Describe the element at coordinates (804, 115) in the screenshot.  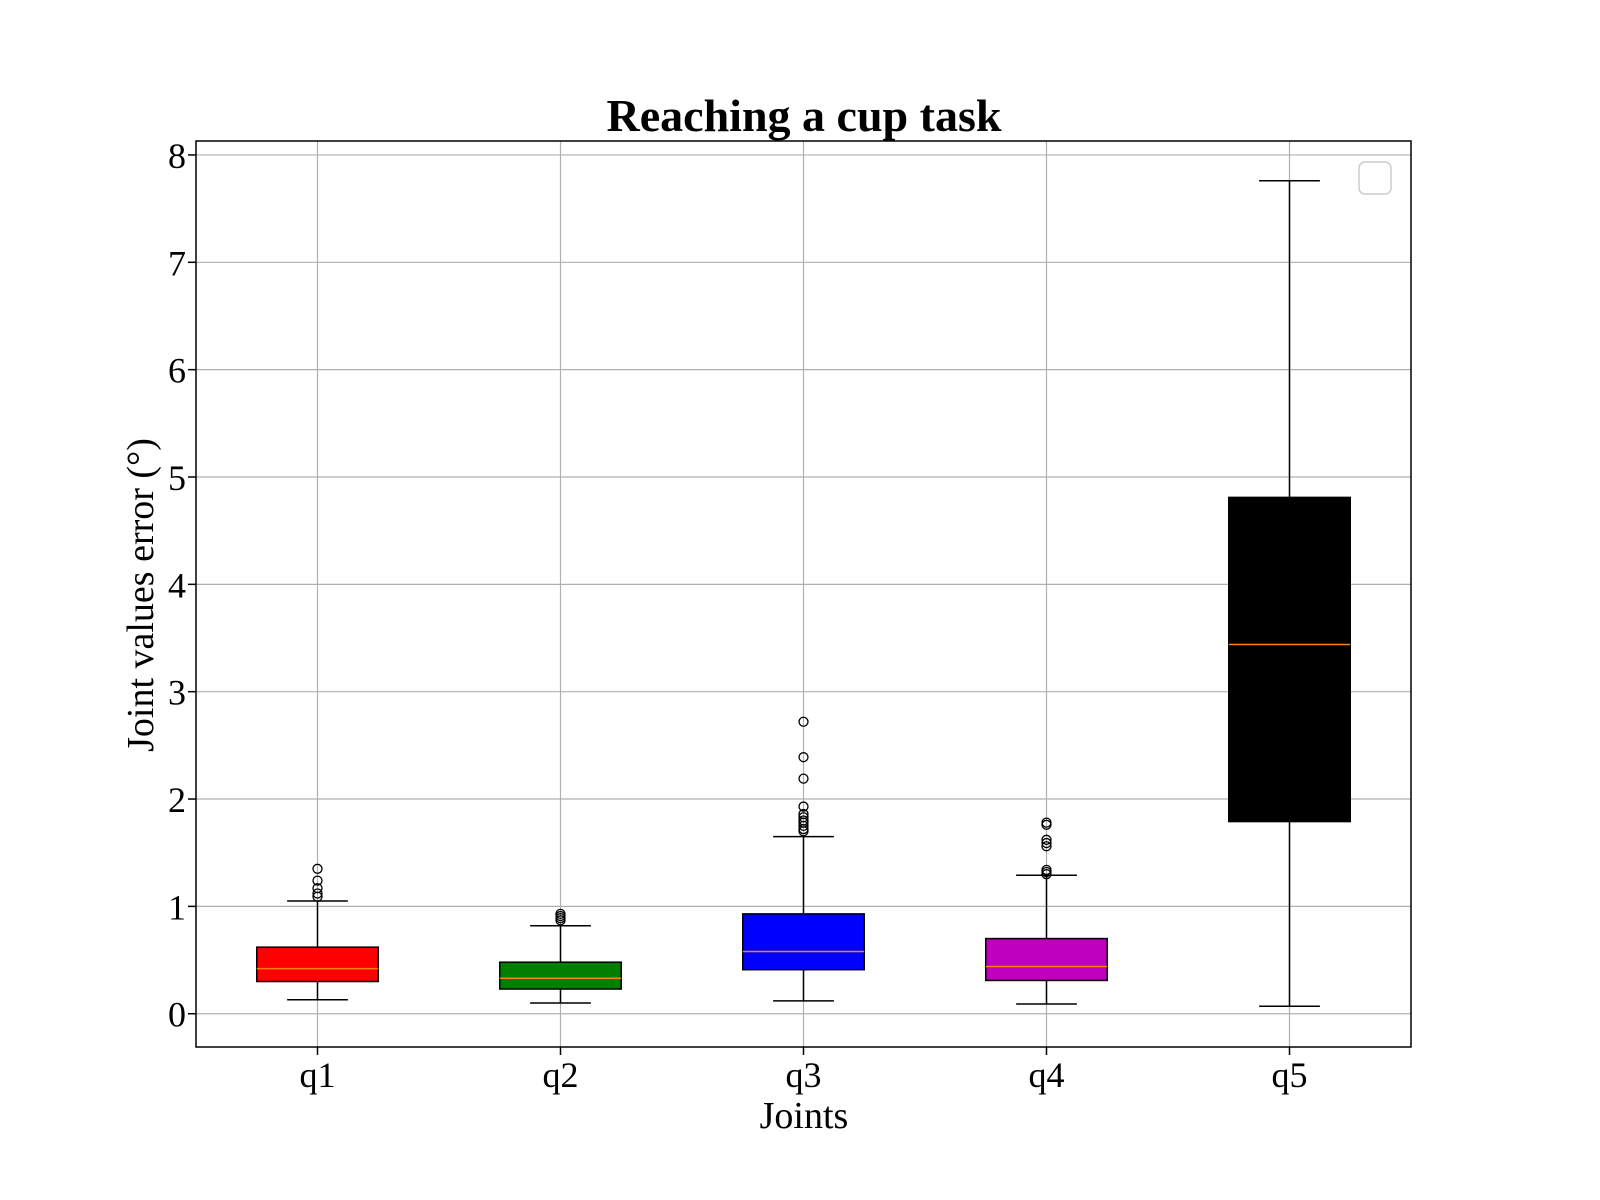
I see `chart-title: Reaching a cup task` at that location.